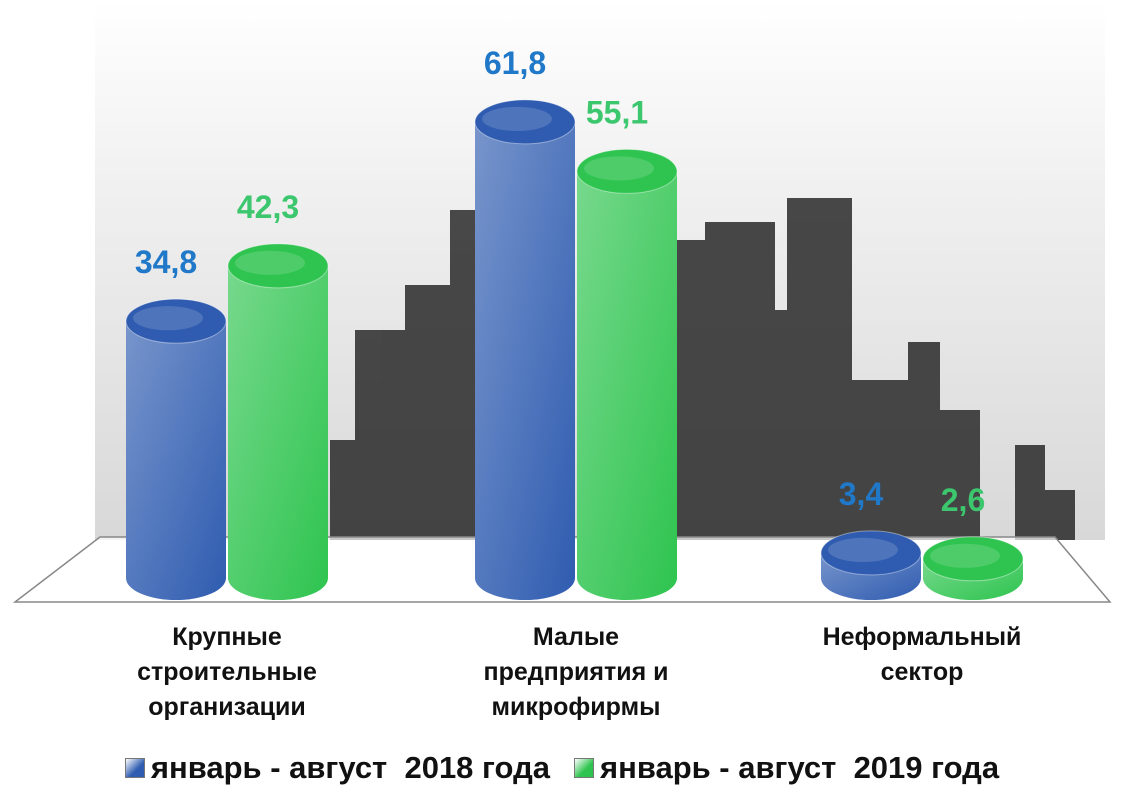  I want to click on data-label: 3,4, so click(861, 494).